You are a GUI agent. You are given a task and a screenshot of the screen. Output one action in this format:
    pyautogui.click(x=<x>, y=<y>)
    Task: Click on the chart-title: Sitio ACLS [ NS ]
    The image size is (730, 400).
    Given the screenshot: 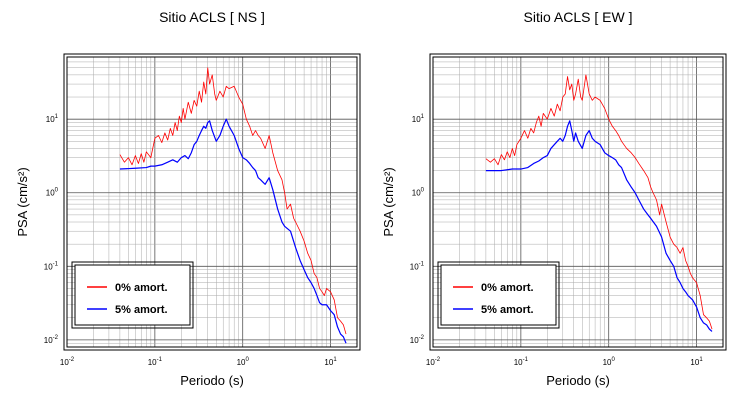 What is the action you would take?
    pyautogui.click(x=212, y=17)
    